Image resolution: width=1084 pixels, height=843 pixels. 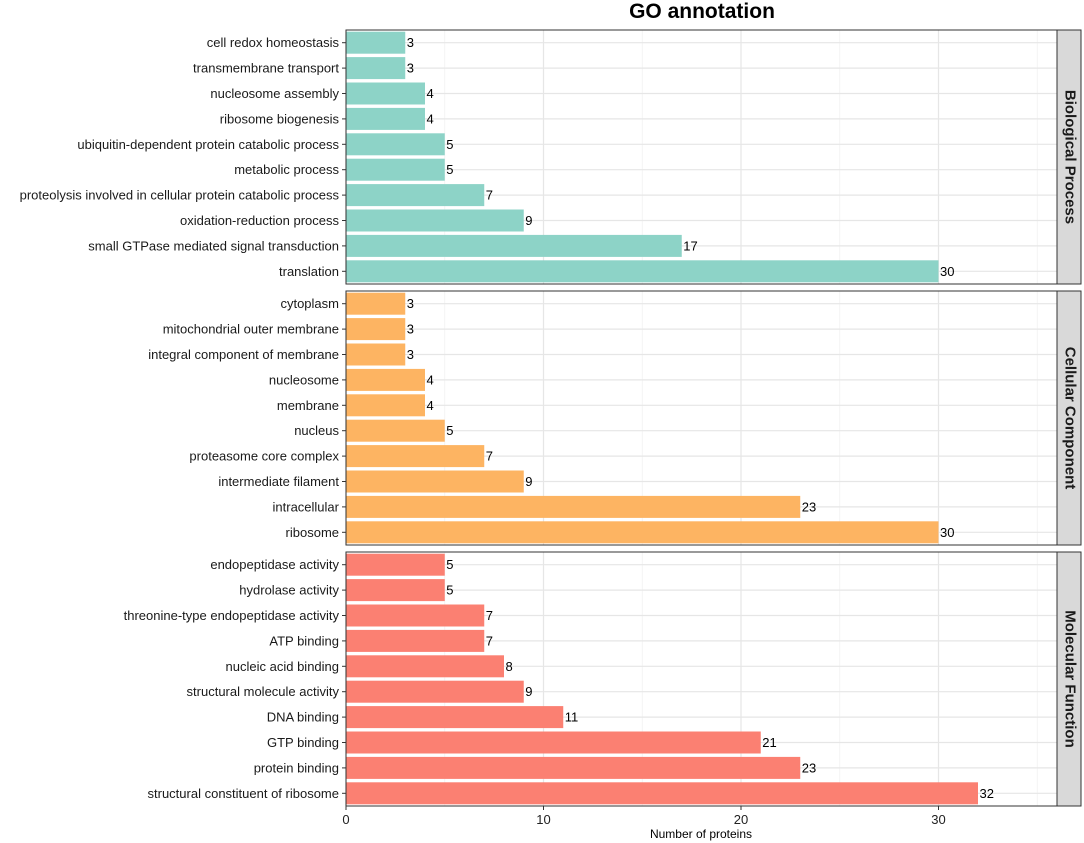 I want to click on bar-atp-binding, so click(x=415, y=640).